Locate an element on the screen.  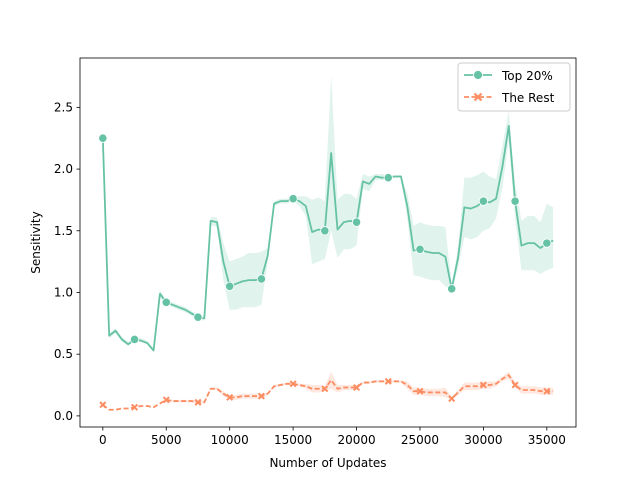
y-tick-label: 2.0 is located at coordinates (63, 169).